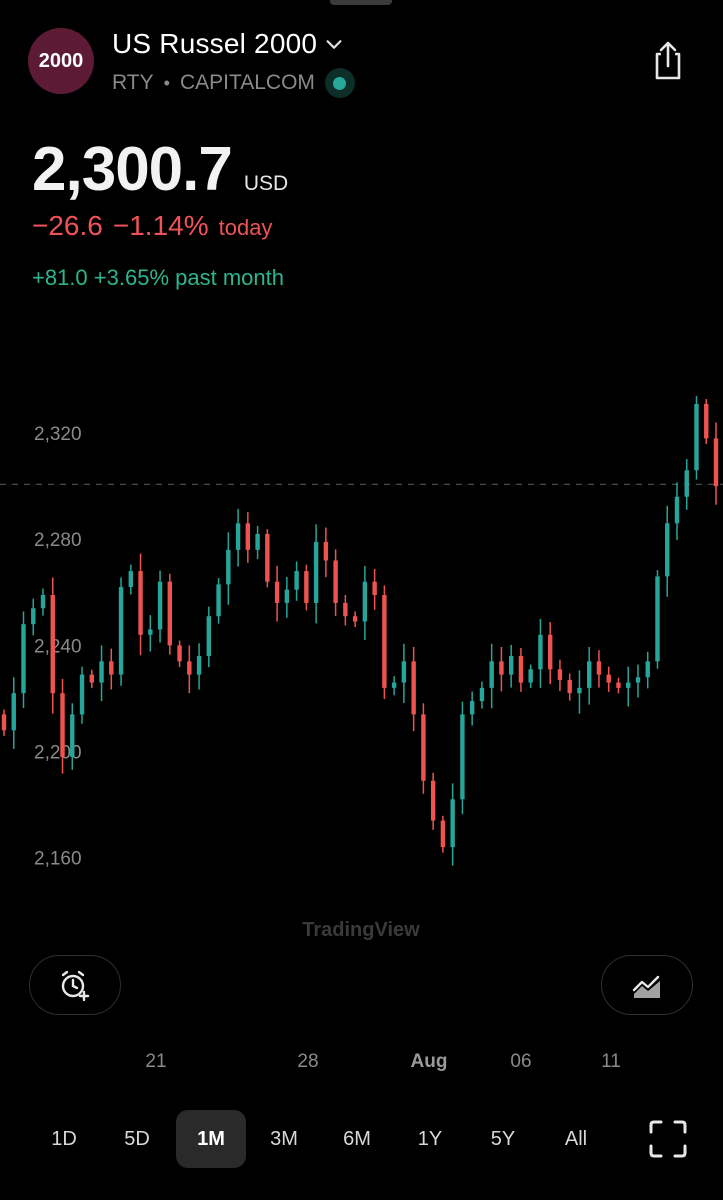 The image size is (723, 1200). Describe the element at coordinates (58, 540) in the screenshot. I see `y-tick-label: 2,280` at that location.